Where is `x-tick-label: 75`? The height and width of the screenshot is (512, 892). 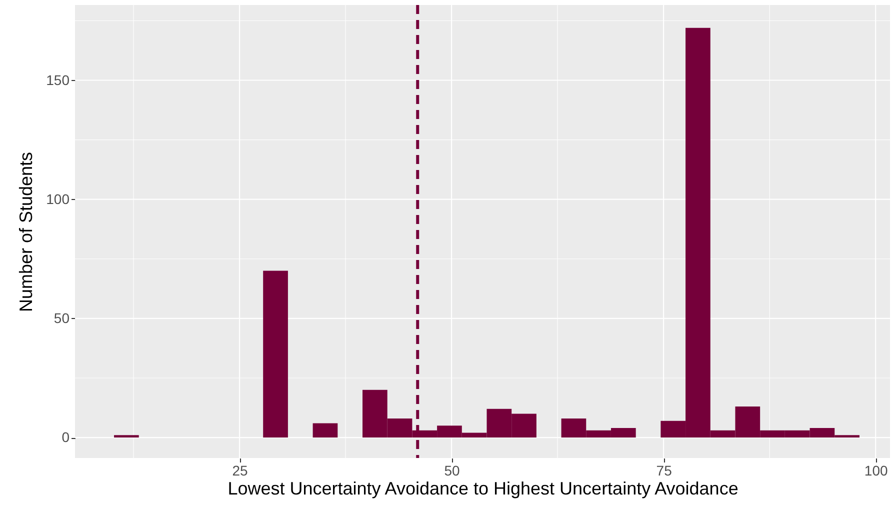
x-tick-label: 75 is located at coordinates (664, 470).